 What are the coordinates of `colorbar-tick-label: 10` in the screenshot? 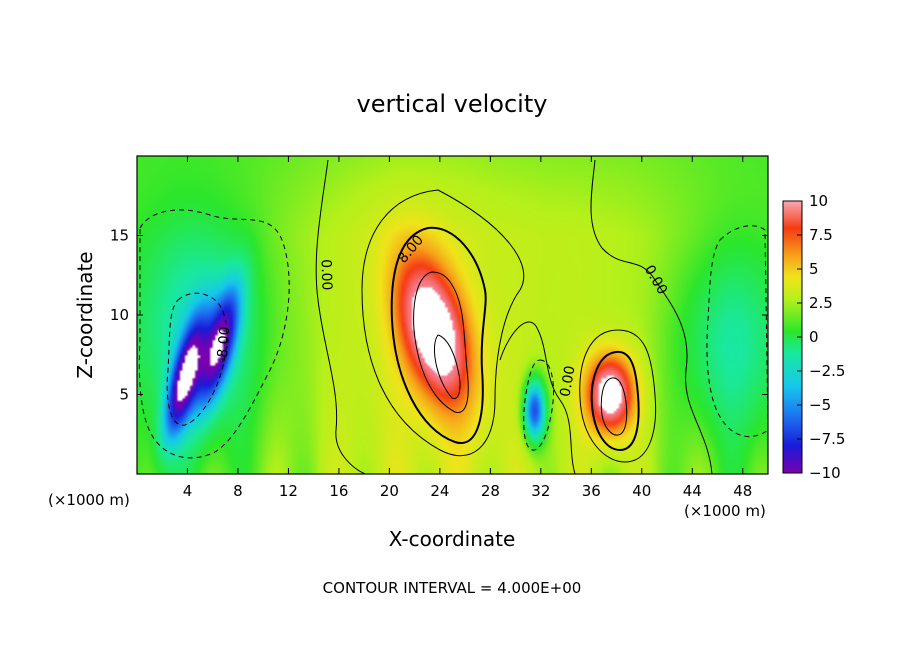 It's located at (818, 201).